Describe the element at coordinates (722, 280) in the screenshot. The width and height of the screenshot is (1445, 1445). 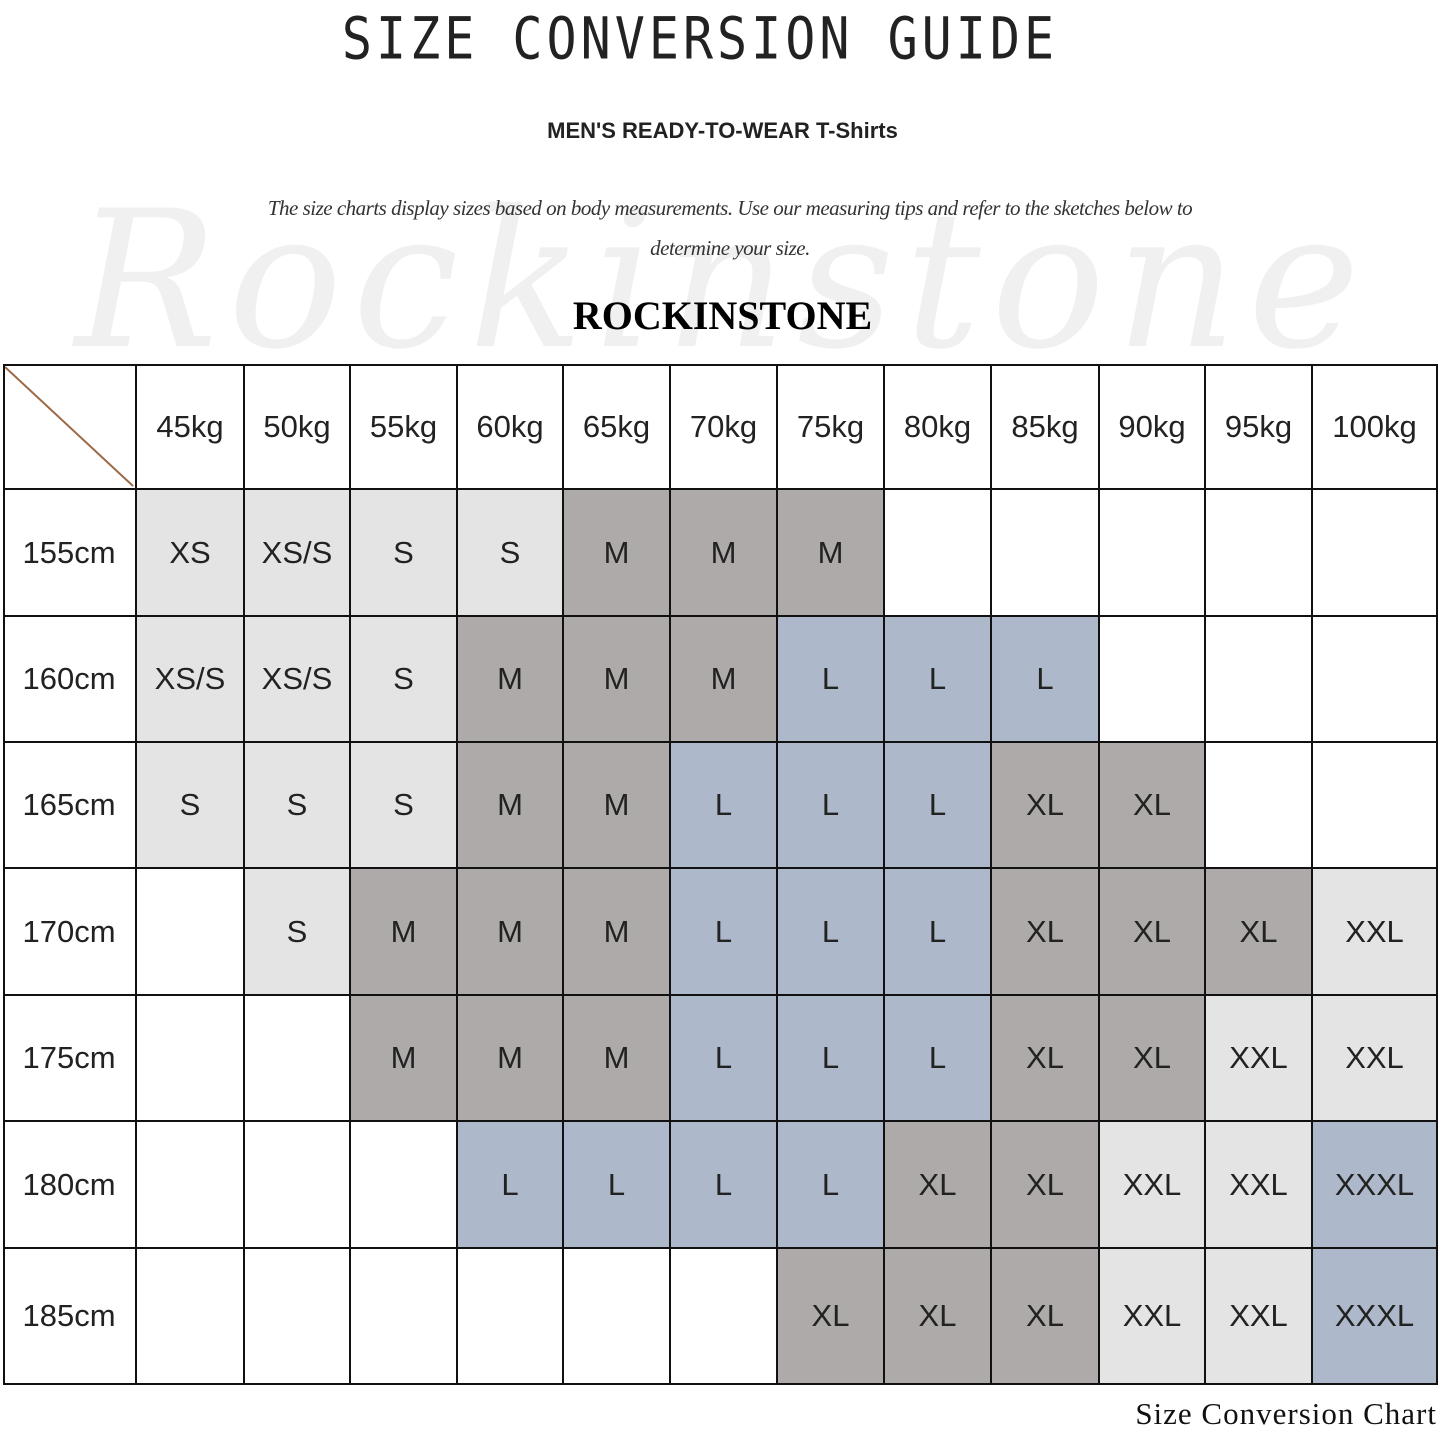
I see `brand-watermark: Rockinstone` at that location.